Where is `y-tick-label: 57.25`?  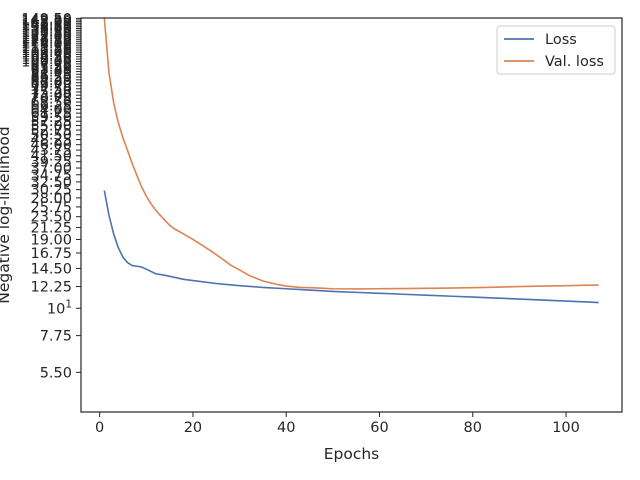
y-tick-label: 57.25 is located at coordinates (51, 122).